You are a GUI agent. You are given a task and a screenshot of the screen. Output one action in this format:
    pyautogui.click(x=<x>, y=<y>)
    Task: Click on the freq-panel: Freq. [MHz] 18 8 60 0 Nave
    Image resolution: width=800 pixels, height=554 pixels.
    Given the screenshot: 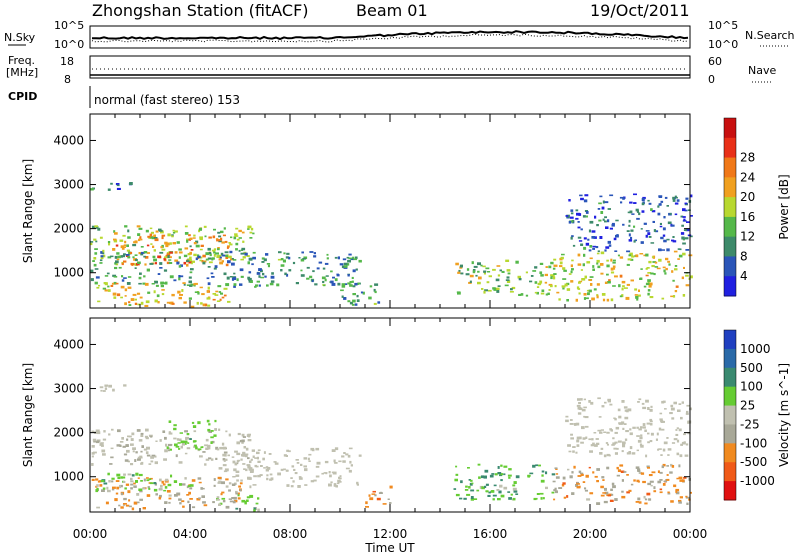 What is the action you would take?
    pyautogui.click(x=391, y=70)
    